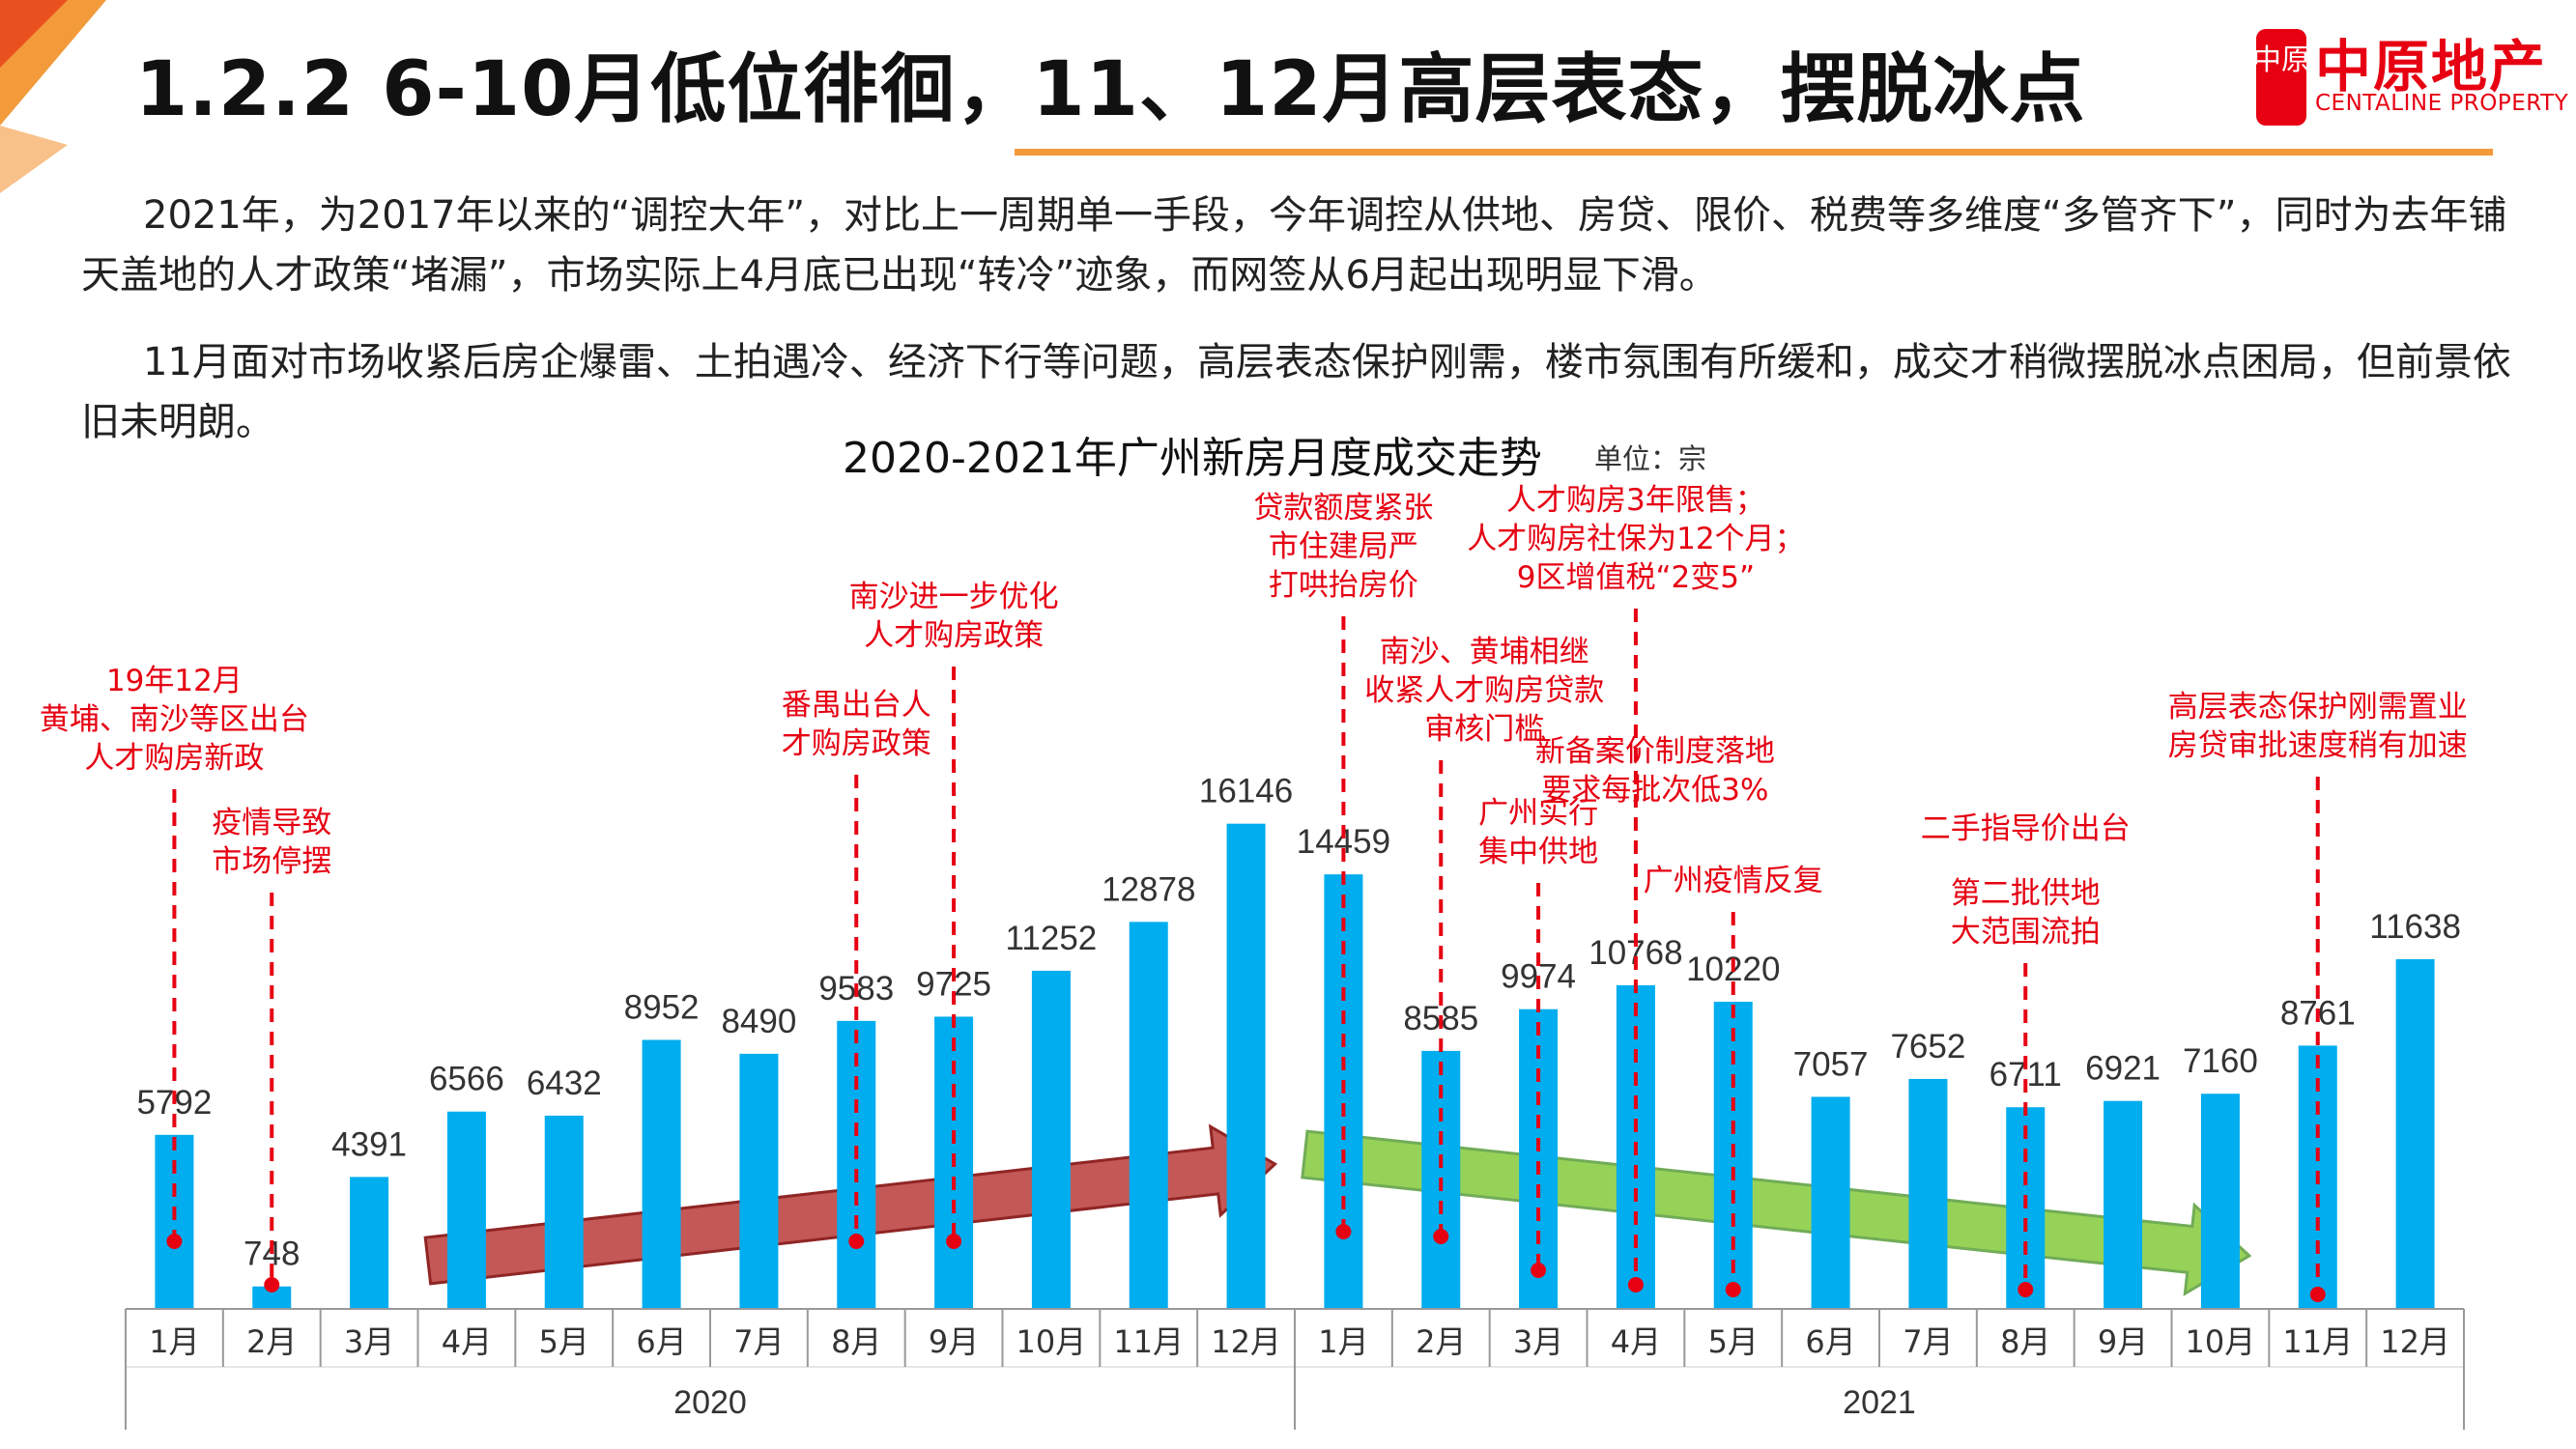 The width and height of the screenshot is (2576, 1449). What do you see at coordinates (53, 96) in the screenshot?
I see `corner-decoration` at bounding box center [53, 96].